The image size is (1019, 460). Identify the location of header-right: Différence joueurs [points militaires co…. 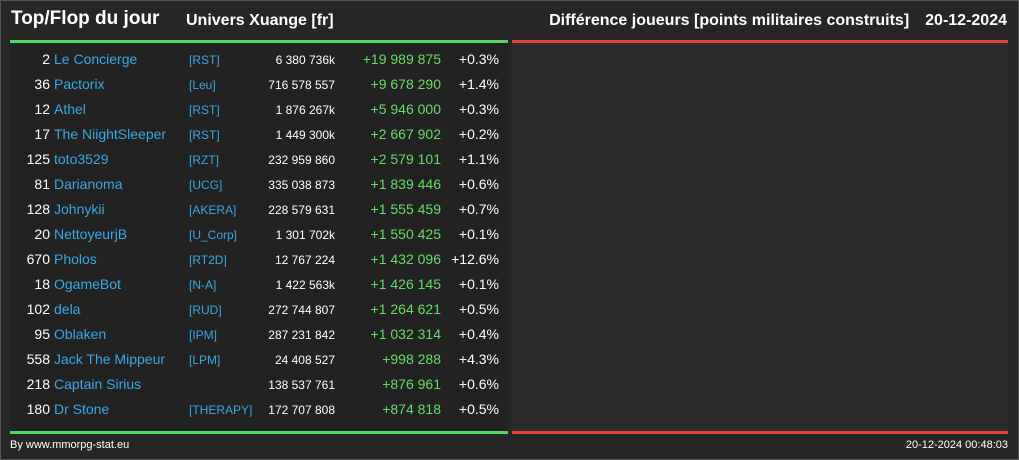
(770, 21).